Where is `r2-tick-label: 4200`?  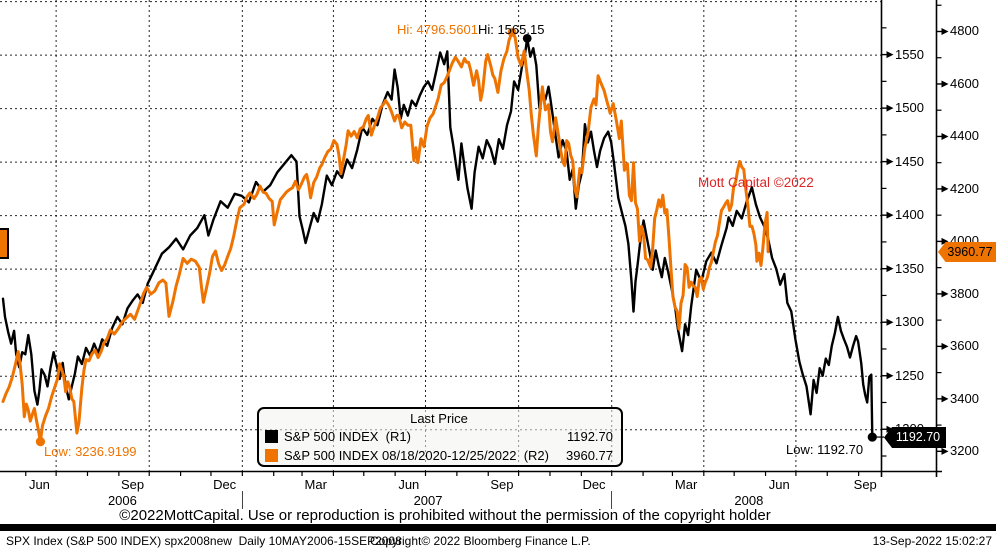
r2-tick-label: 4200 is located at coordinates (964, 188).